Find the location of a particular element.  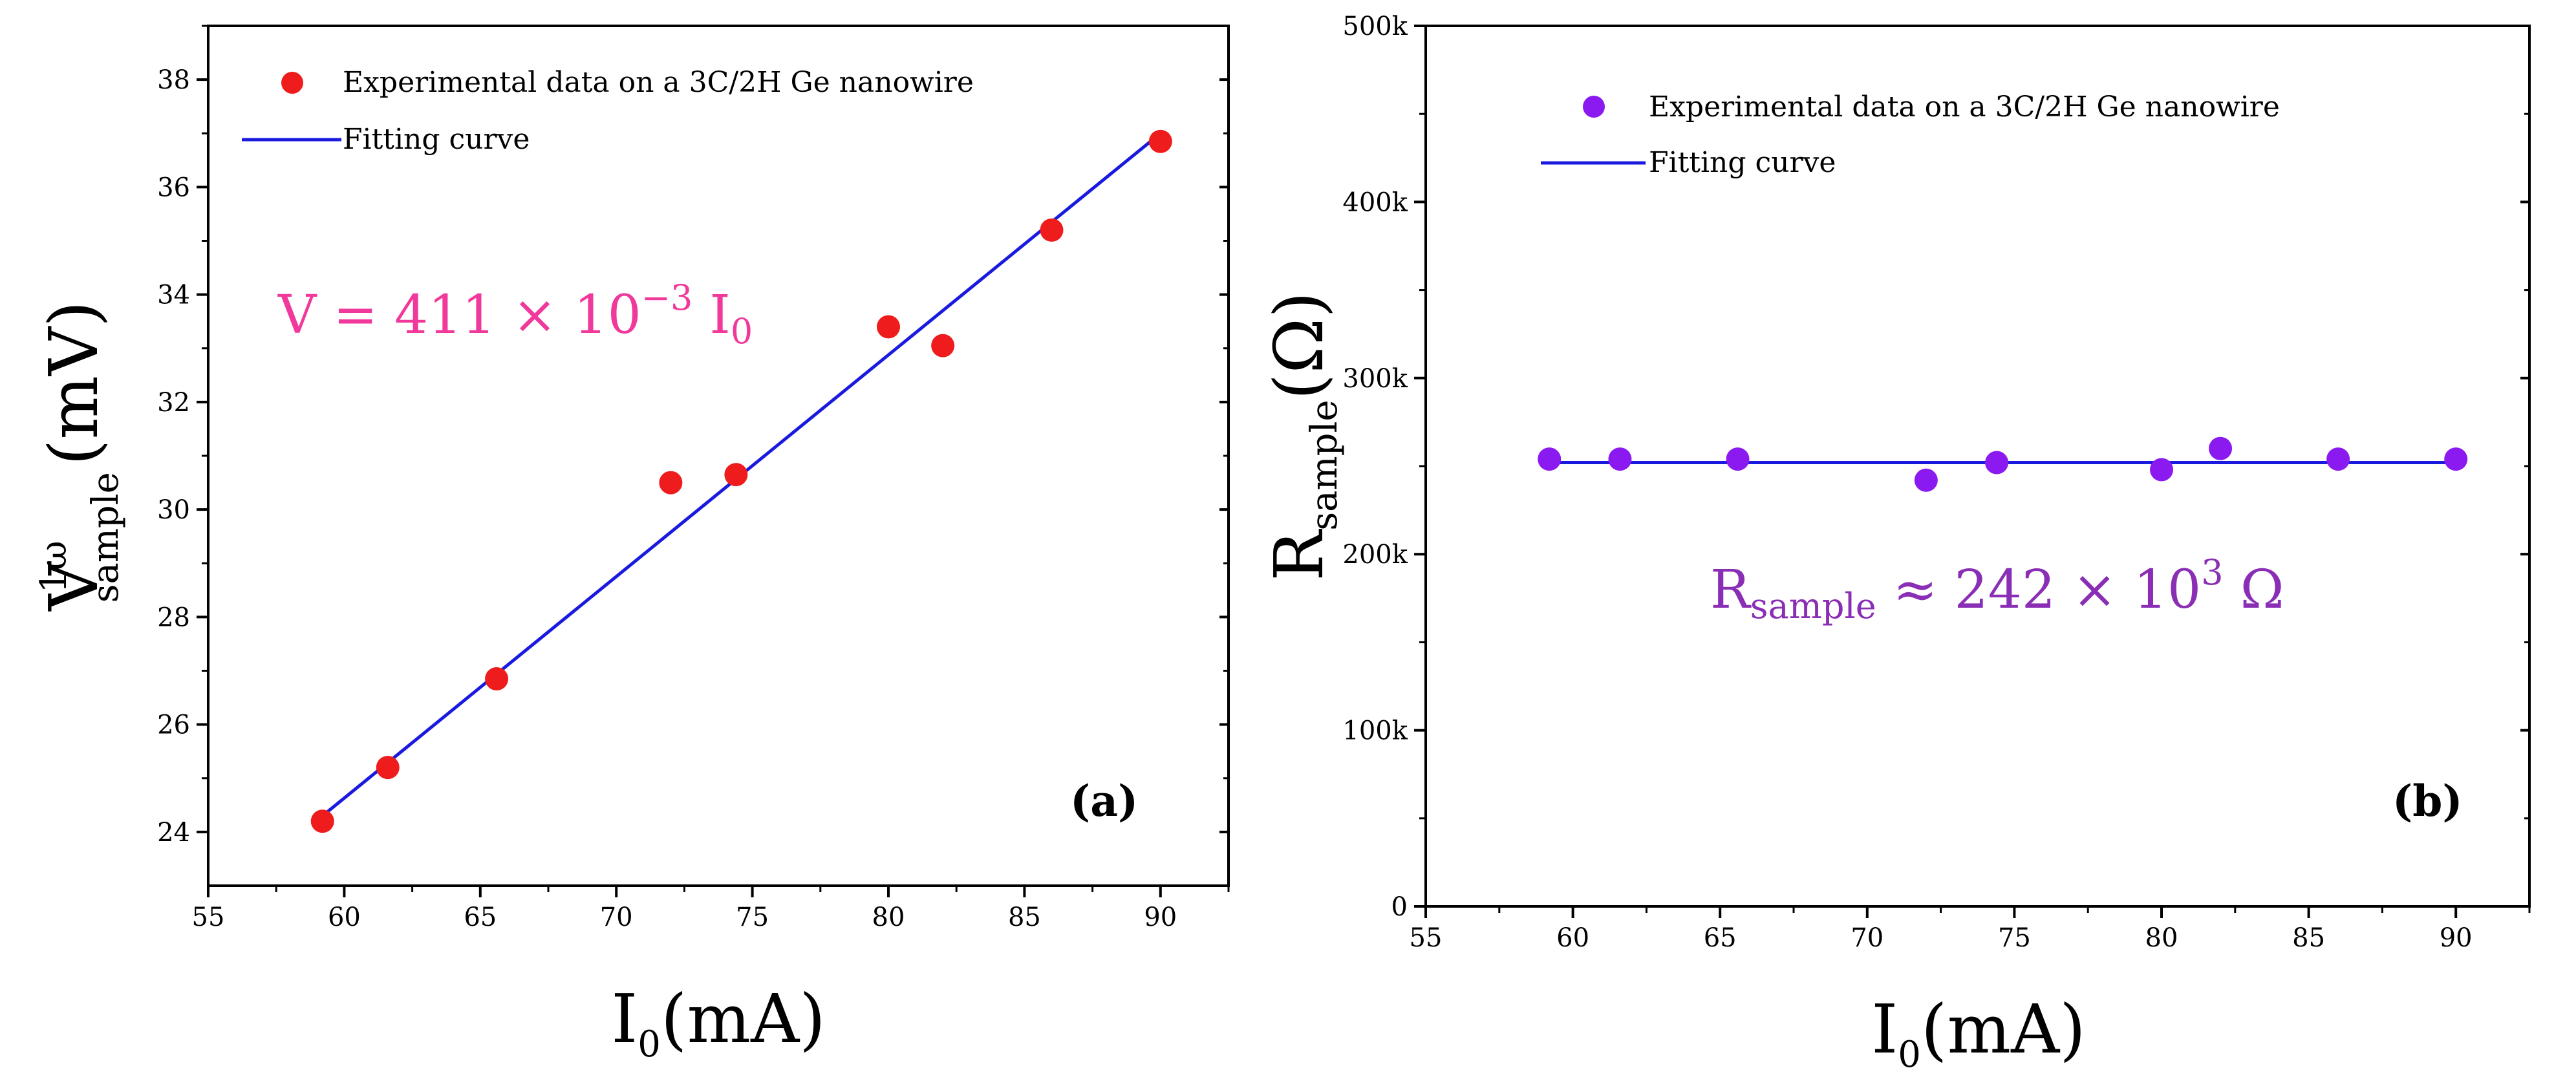

panel-a-y-axis-title-sub: sample is located at coordinates (106, 537).